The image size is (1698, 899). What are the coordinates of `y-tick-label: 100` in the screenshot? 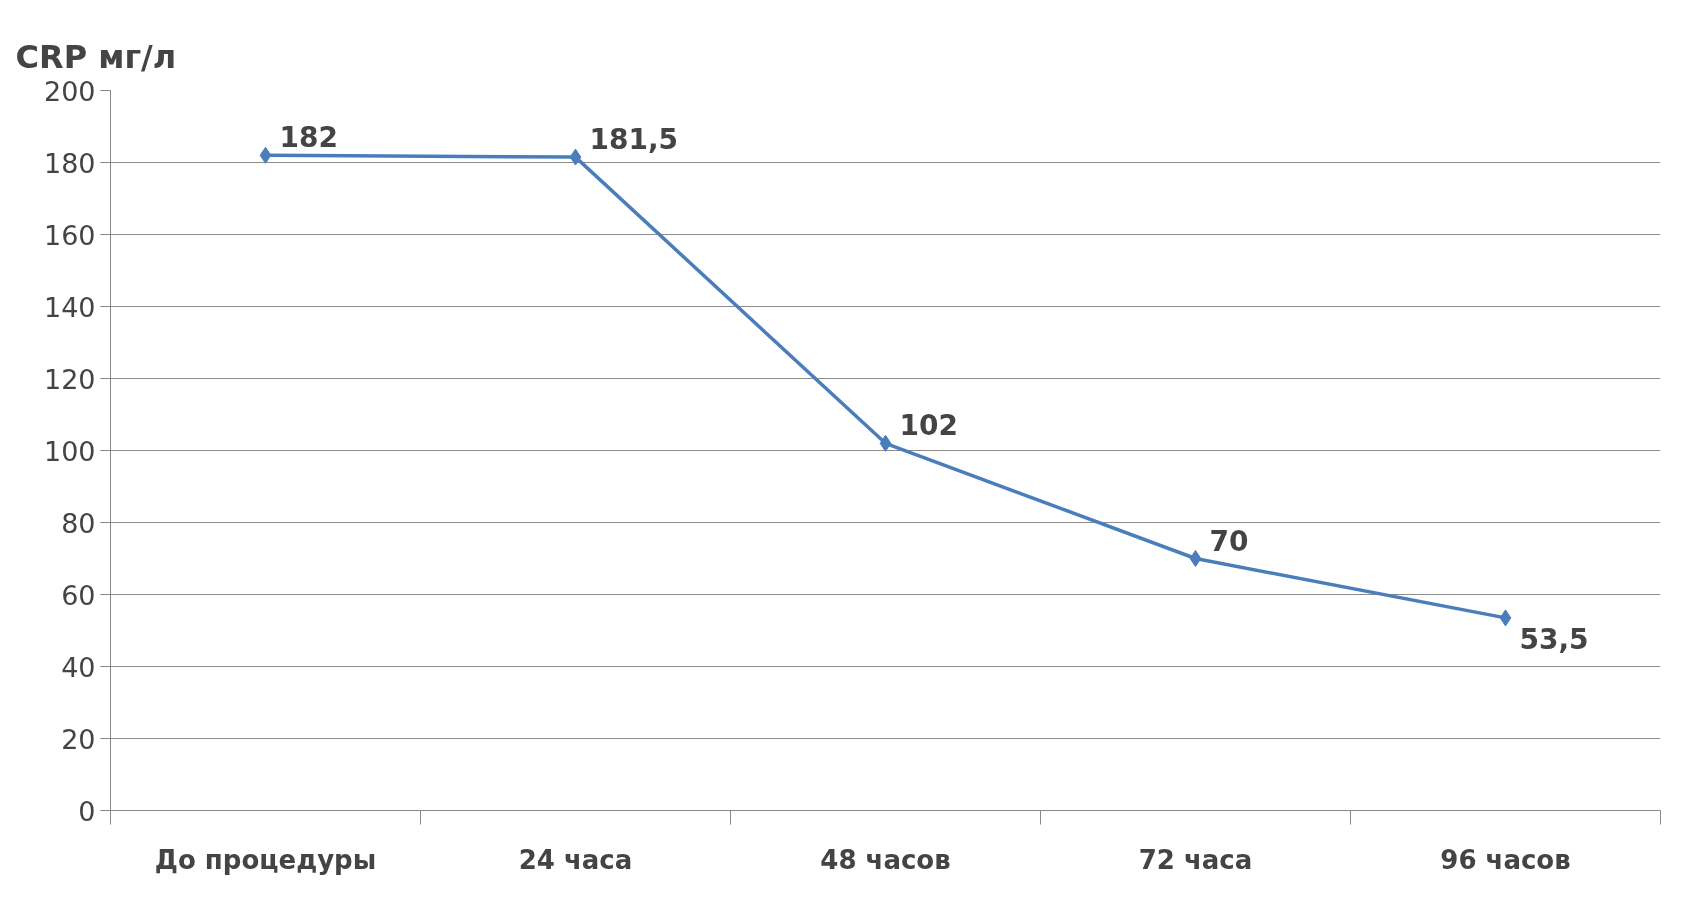 It's located at (69, 451).